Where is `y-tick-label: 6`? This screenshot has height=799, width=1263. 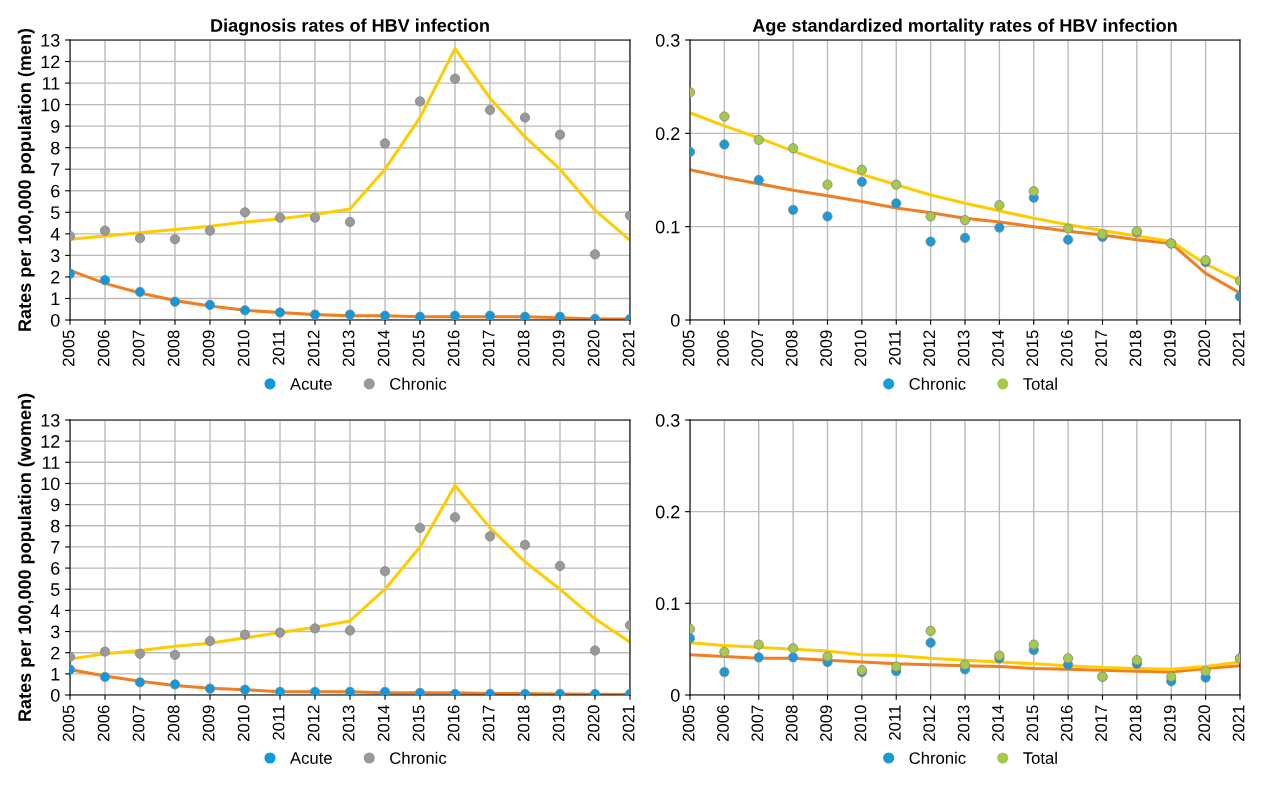
y-tick-label: 6 is located at coordinates (55, 191).